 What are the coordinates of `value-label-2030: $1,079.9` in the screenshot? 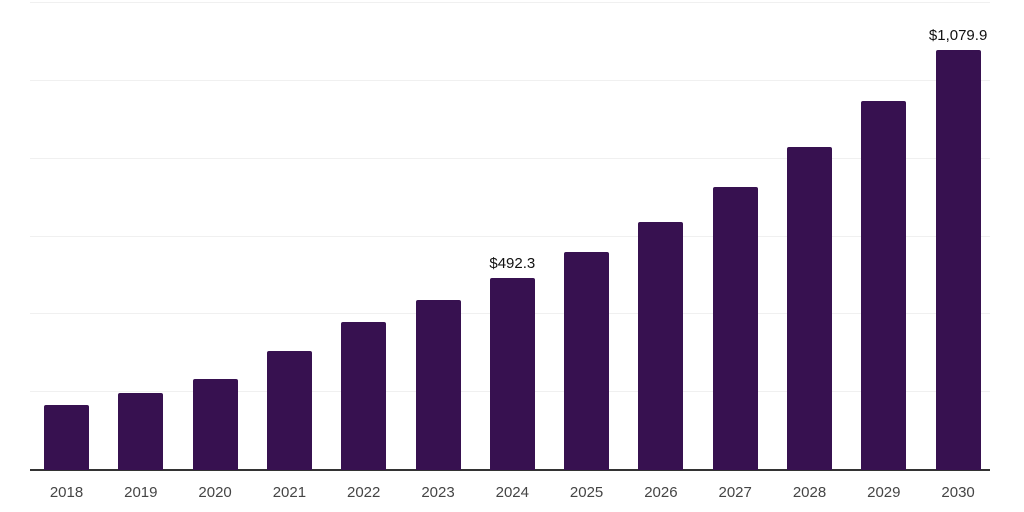 It's located at (958, 35).